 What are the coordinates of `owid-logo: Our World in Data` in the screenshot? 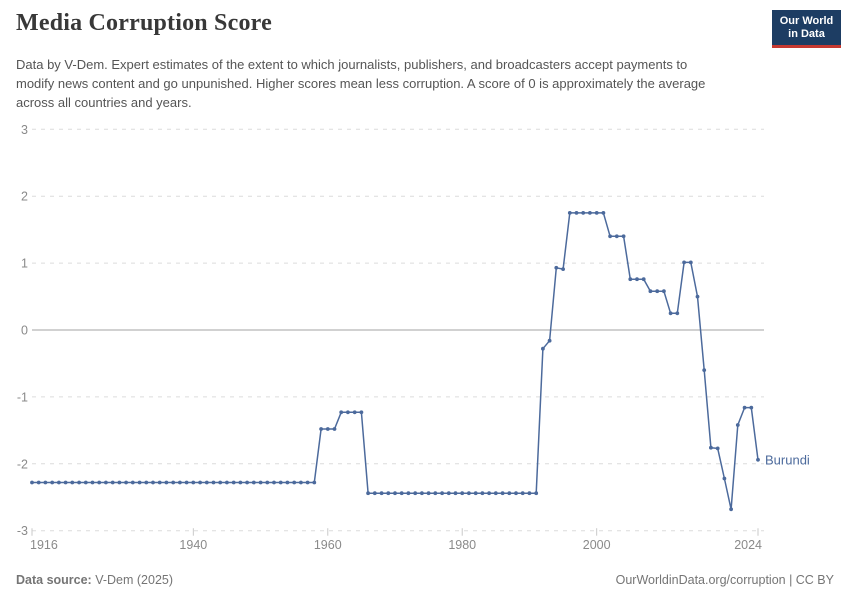 It's located at (806, 29).